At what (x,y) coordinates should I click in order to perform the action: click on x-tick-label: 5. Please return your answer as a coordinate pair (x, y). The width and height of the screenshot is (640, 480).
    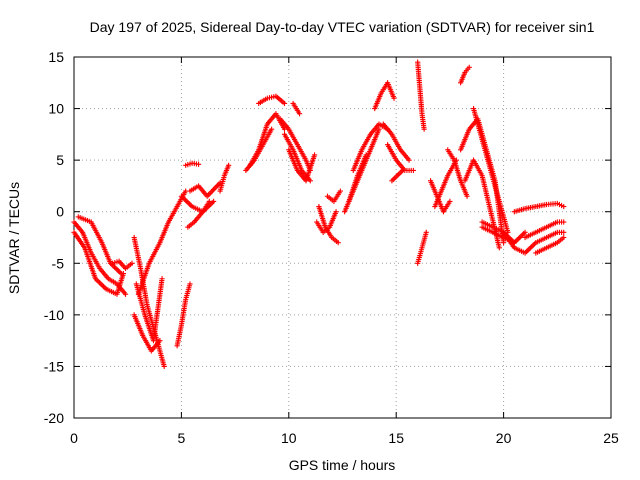
    Looking at the image, I should click on (182, 438).